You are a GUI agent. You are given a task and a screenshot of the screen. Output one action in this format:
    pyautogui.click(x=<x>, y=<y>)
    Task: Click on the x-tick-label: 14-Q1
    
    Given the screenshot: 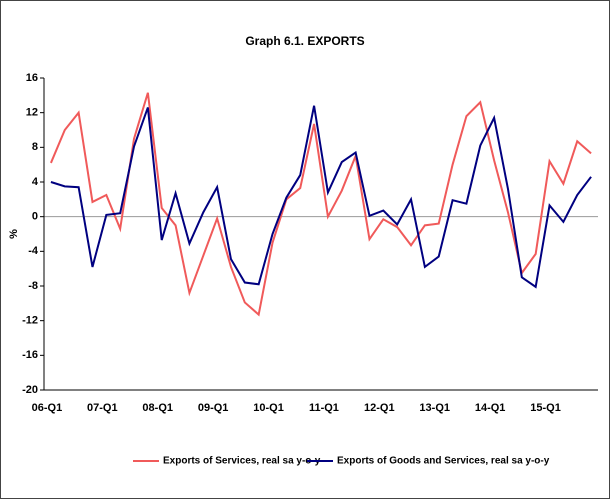 What is the action you would take?
    pyautogui.click(x=490, y=408)
    